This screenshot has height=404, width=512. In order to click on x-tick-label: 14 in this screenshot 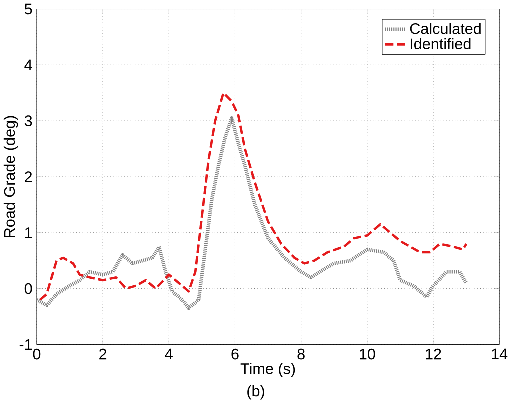, I will do `click(500, 354)`.